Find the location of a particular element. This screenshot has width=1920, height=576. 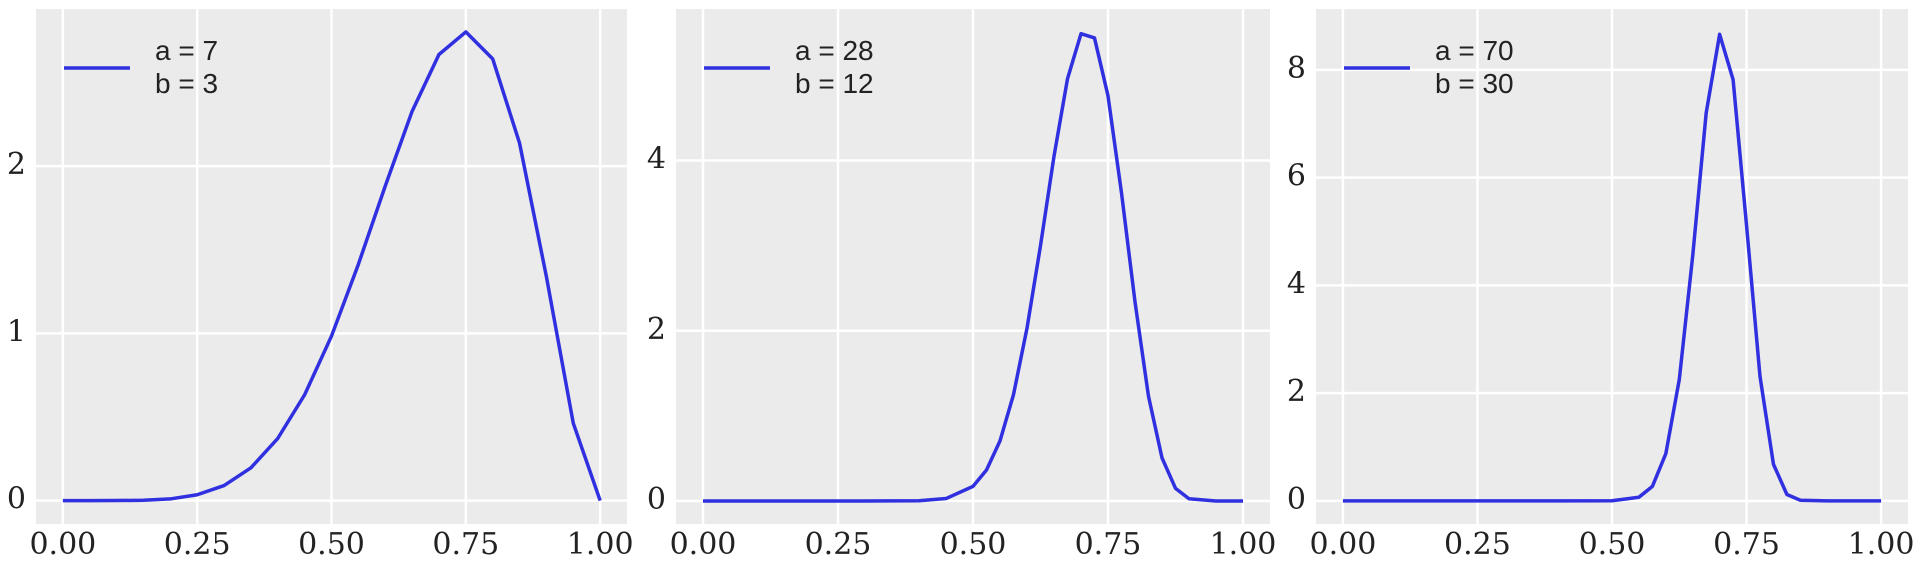

y-tick-label: 8 is located at coordinates (1296, 68).